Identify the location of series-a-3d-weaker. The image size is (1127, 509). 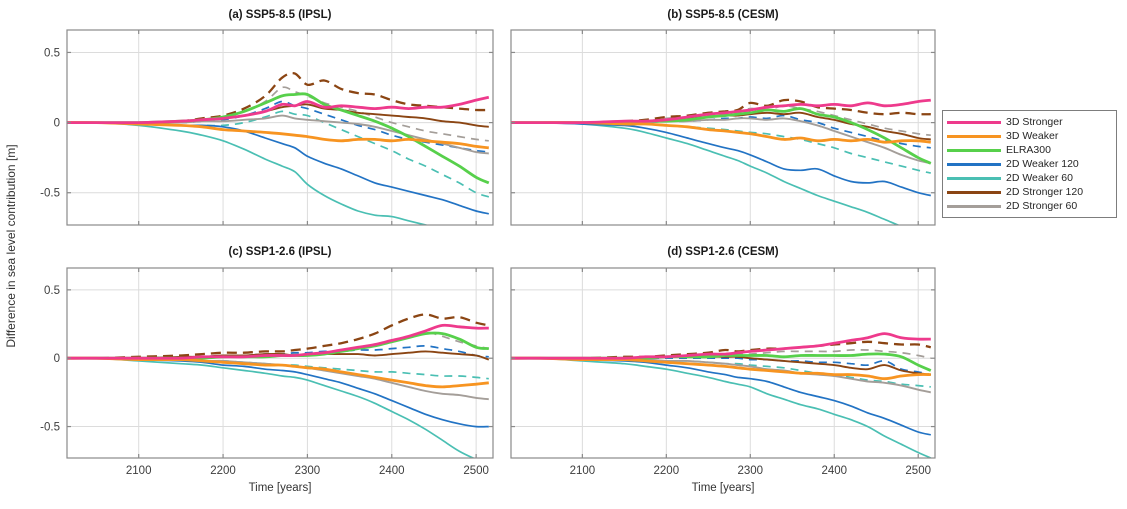
(278, 135).